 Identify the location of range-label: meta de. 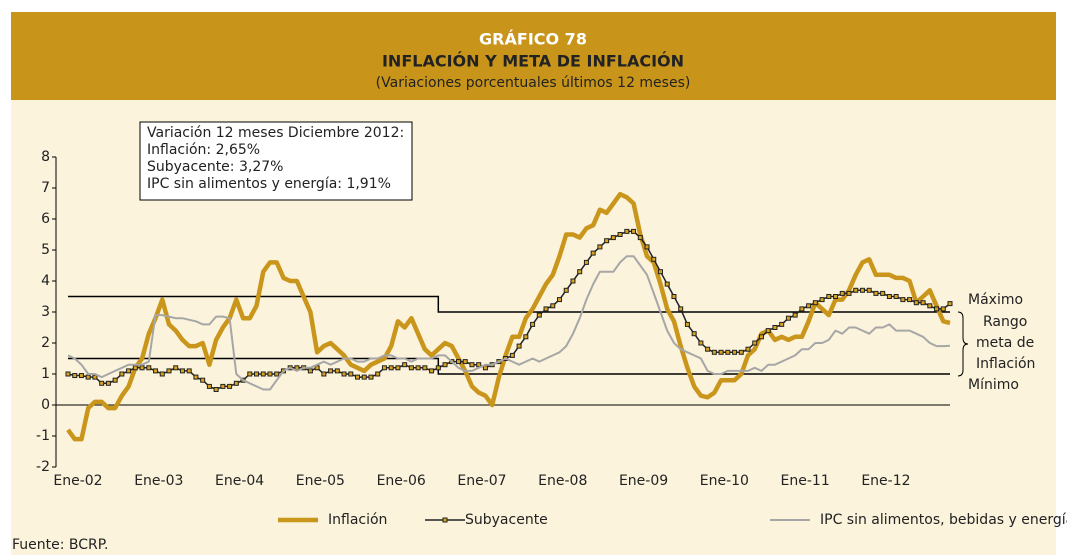
(1005, 343).